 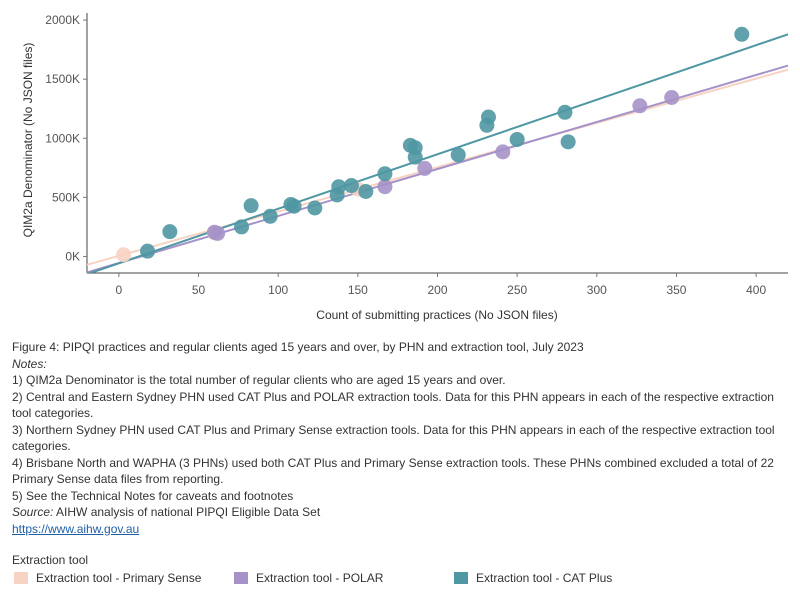 I want to click on y-axis-label: QIM2a Denominator (No JSON files), so click(x=28, y=140).